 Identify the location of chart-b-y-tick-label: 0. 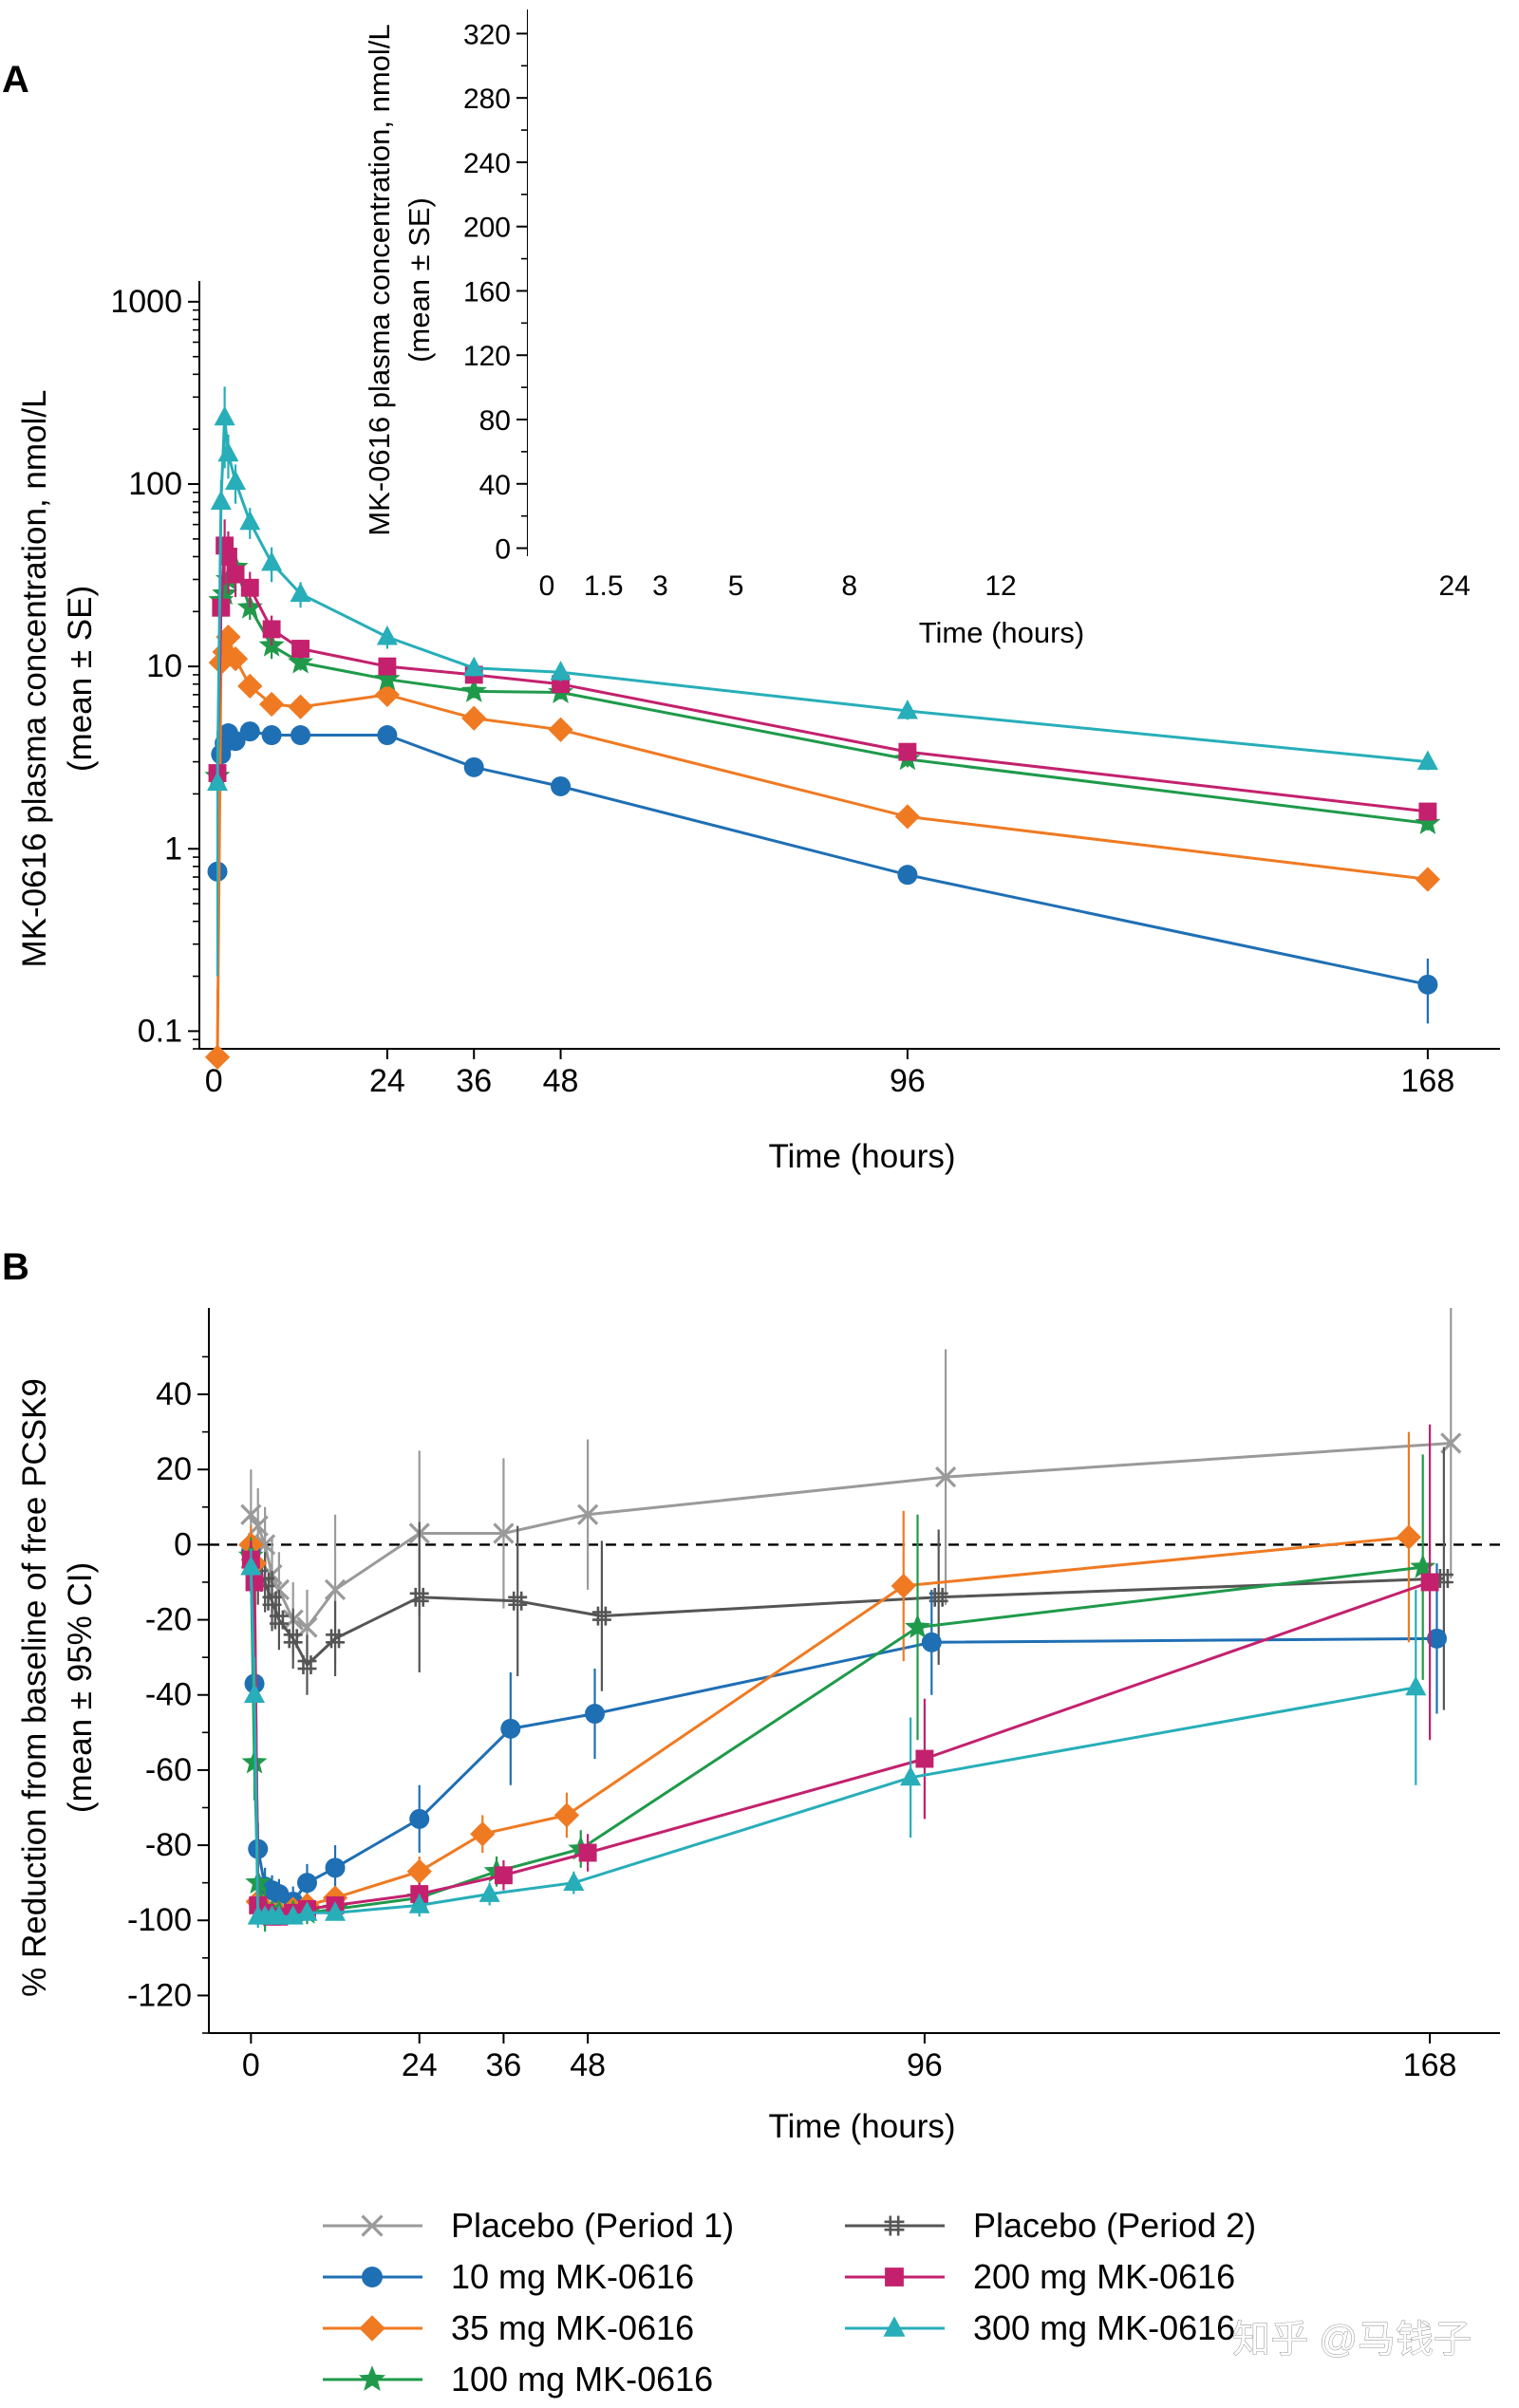
(183, 1544).